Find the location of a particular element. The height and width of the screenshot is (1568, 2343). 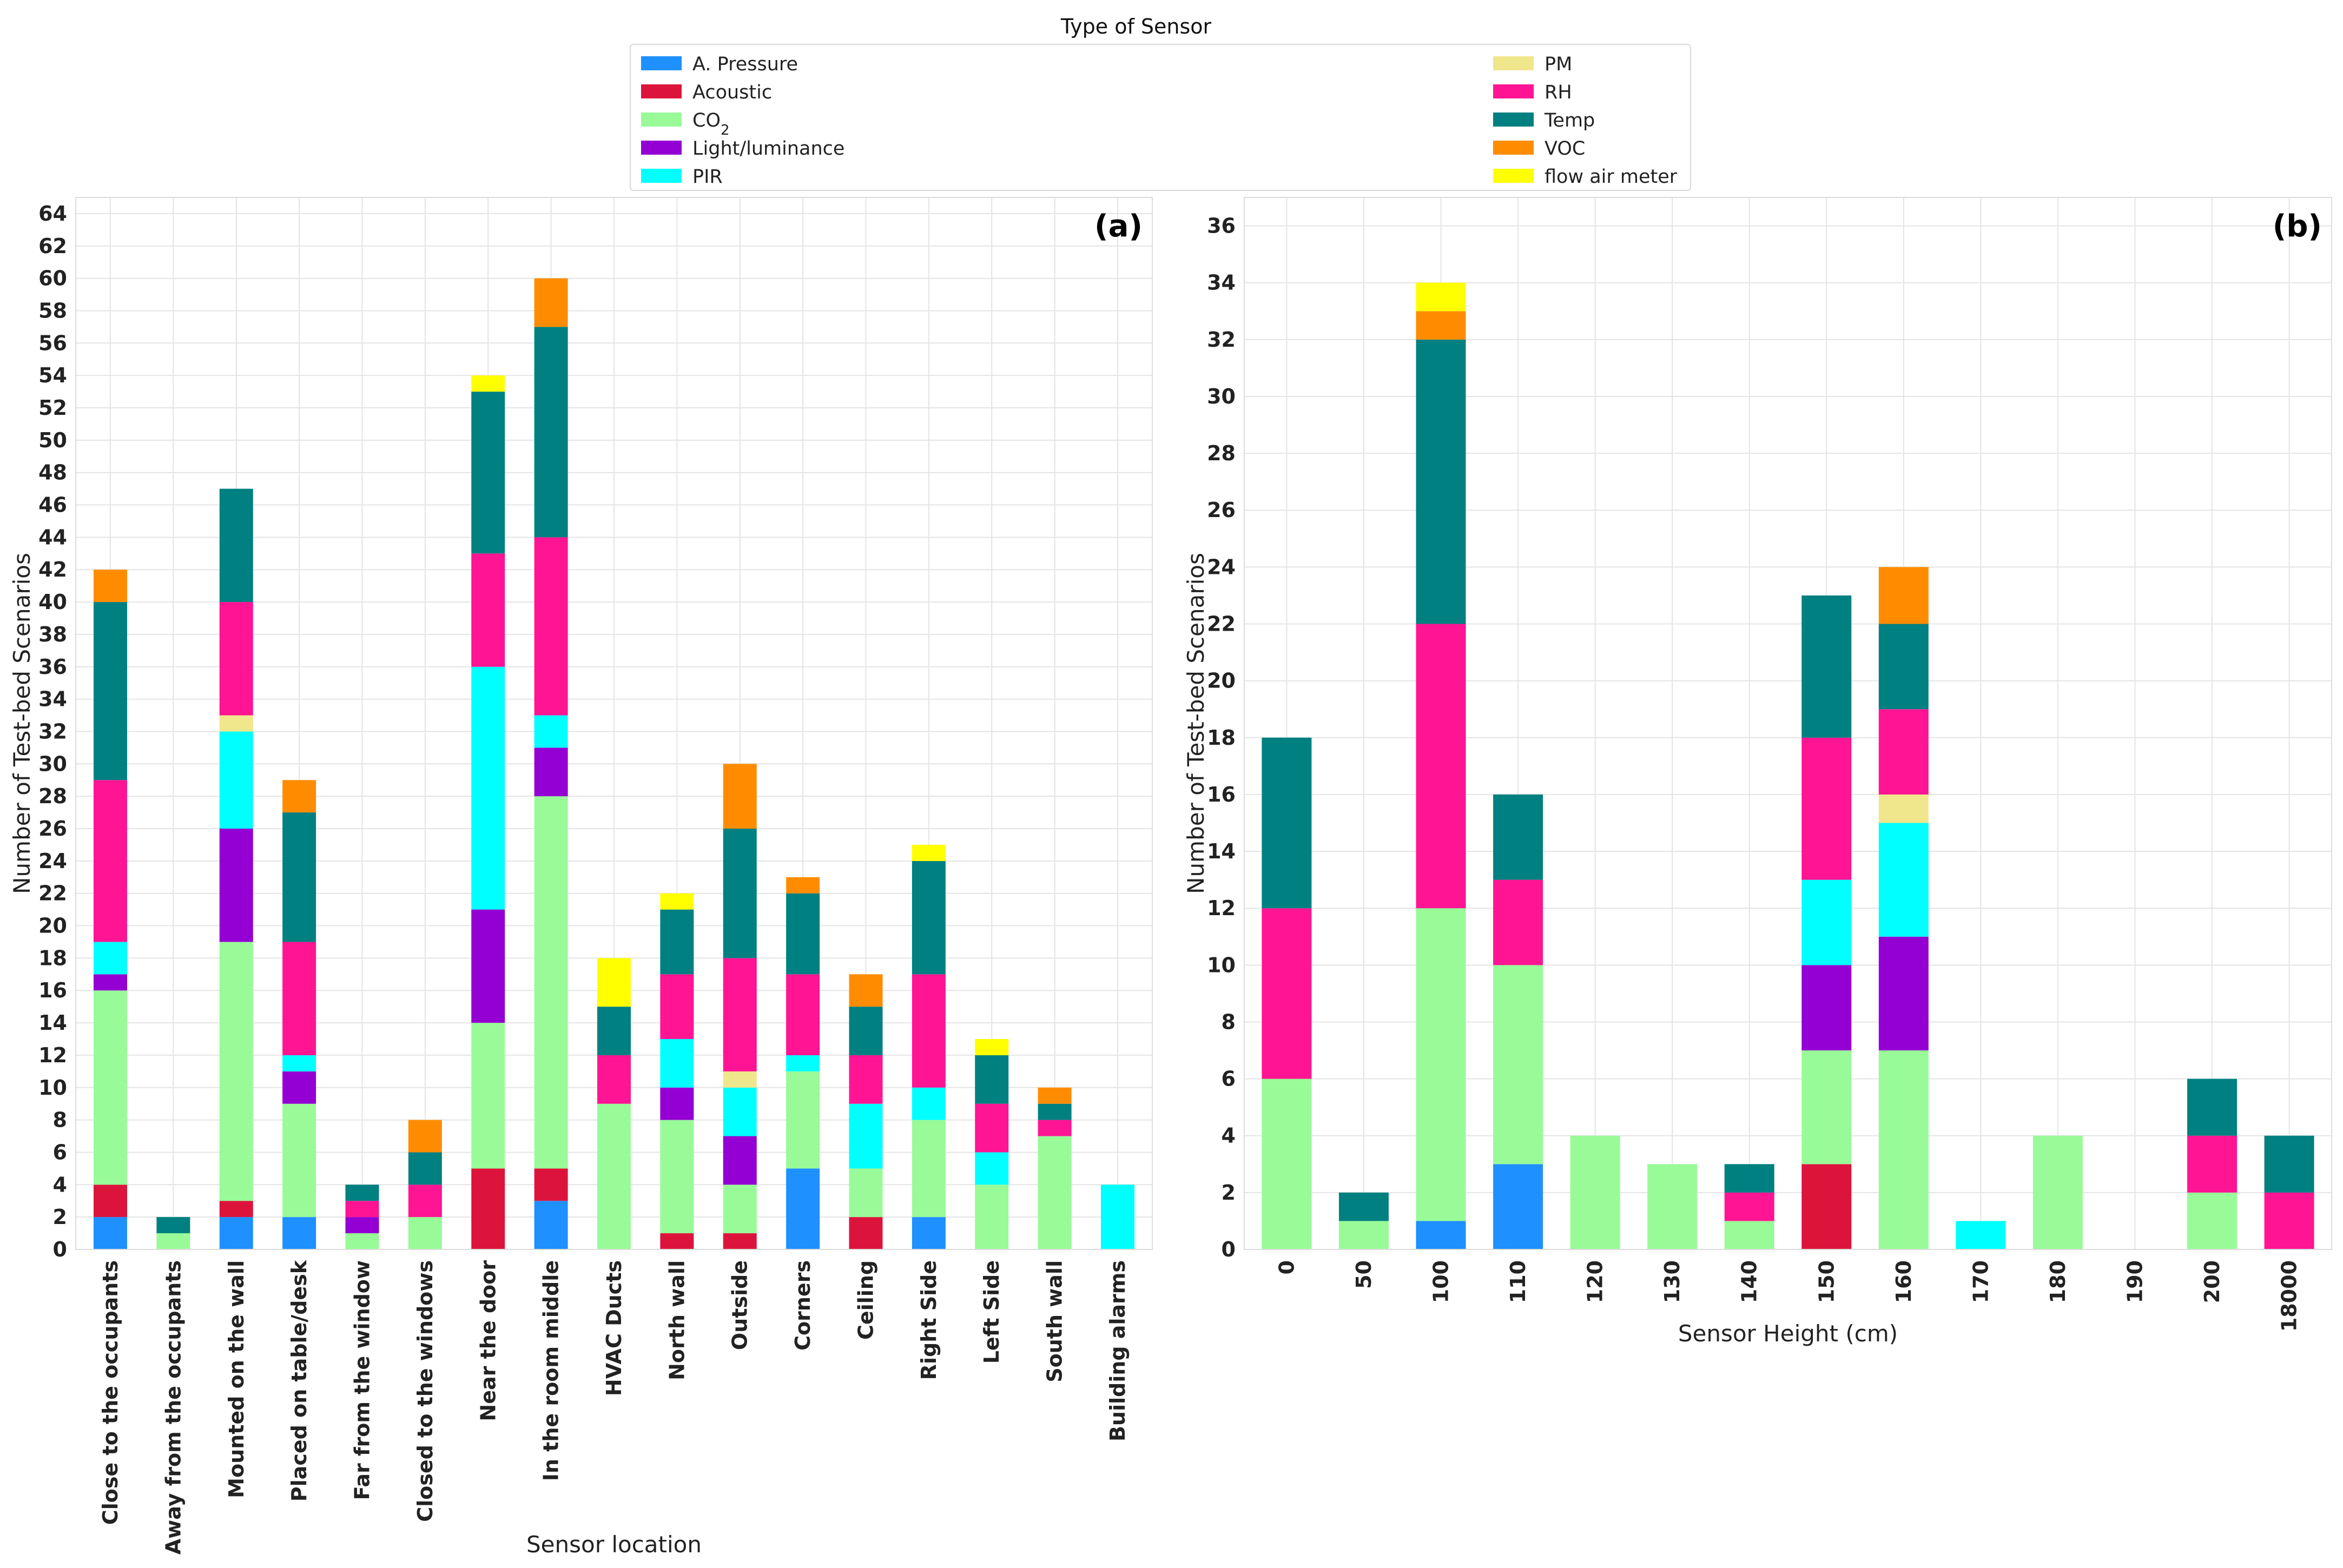

bar-160-temp is located at coordinates (1904, 667).